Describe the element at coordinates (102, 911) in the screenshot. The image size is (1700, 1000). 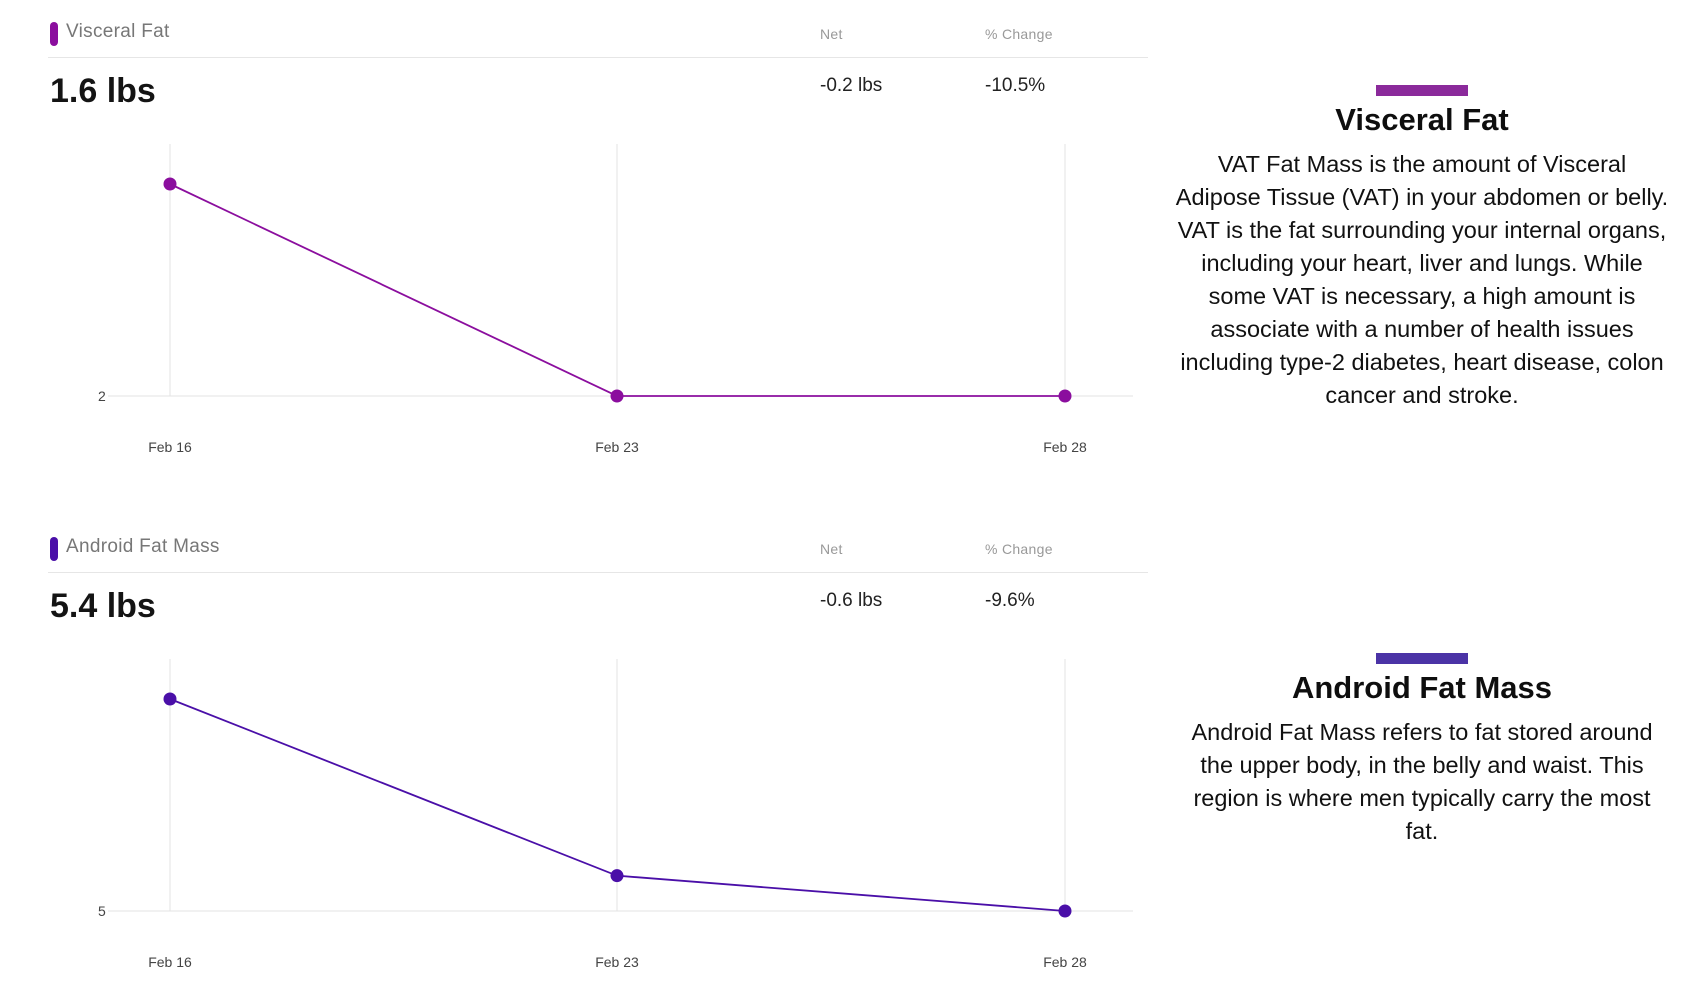
I see `y-tick-label: 5` at that location.